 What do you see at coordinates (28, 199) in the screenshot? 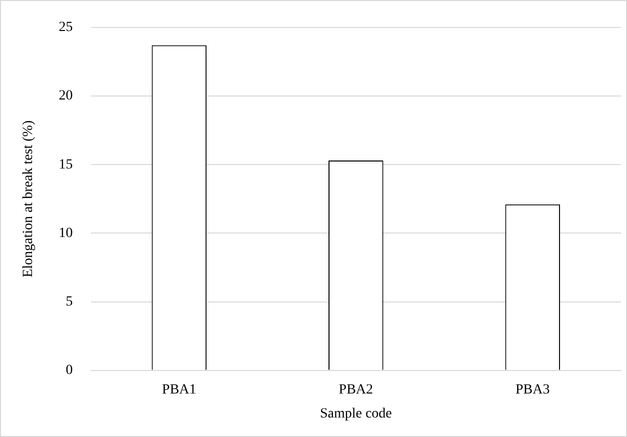
I see `y-axis-title: Elongation at break test (%)` at bounding box center [28, 199].